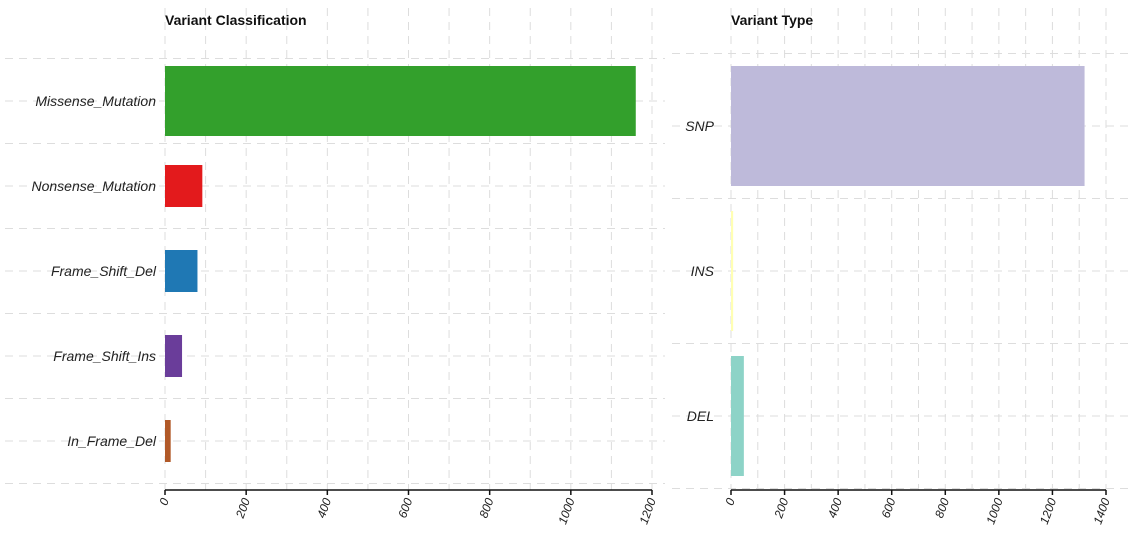 The image size is (1134, 552). Describe the element at coordinates (772, 20) in the screenshot. I see `chart-title: Variant Type` at that location.